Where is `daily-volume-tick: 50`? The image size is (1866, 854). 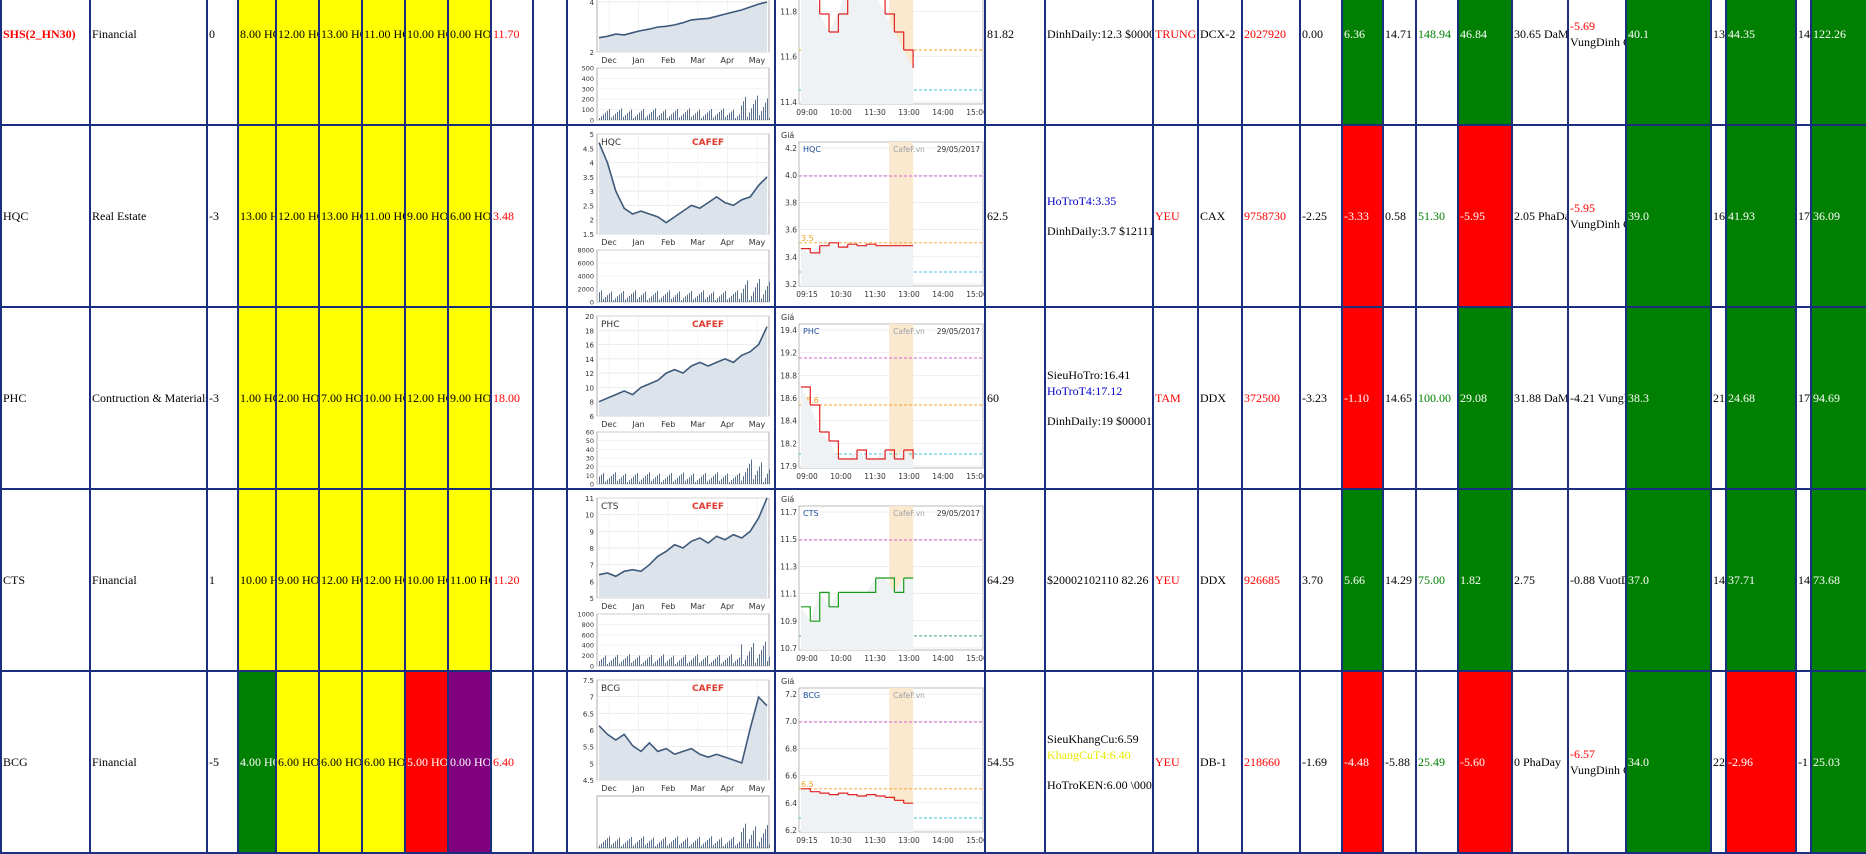
daily-volume-tick: 50 is located at coordinates (590, 441).